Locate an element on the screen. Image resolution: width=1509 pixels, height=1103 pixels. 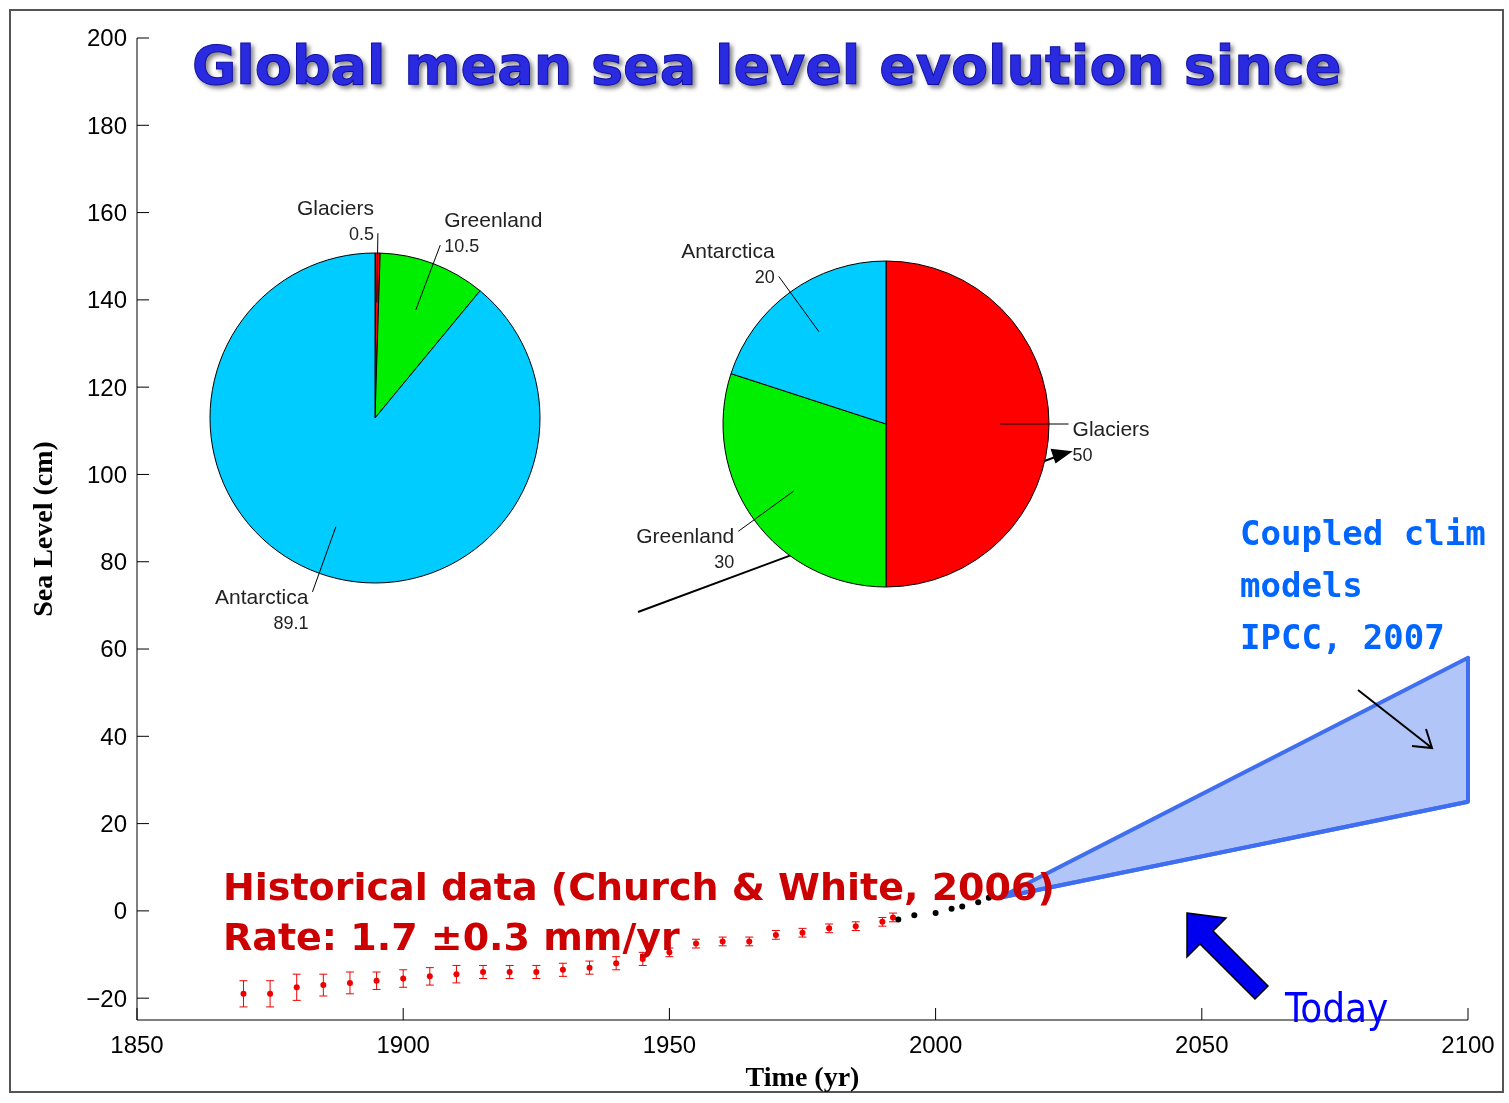
data-label: 30 is located at coordinates (724, 562).